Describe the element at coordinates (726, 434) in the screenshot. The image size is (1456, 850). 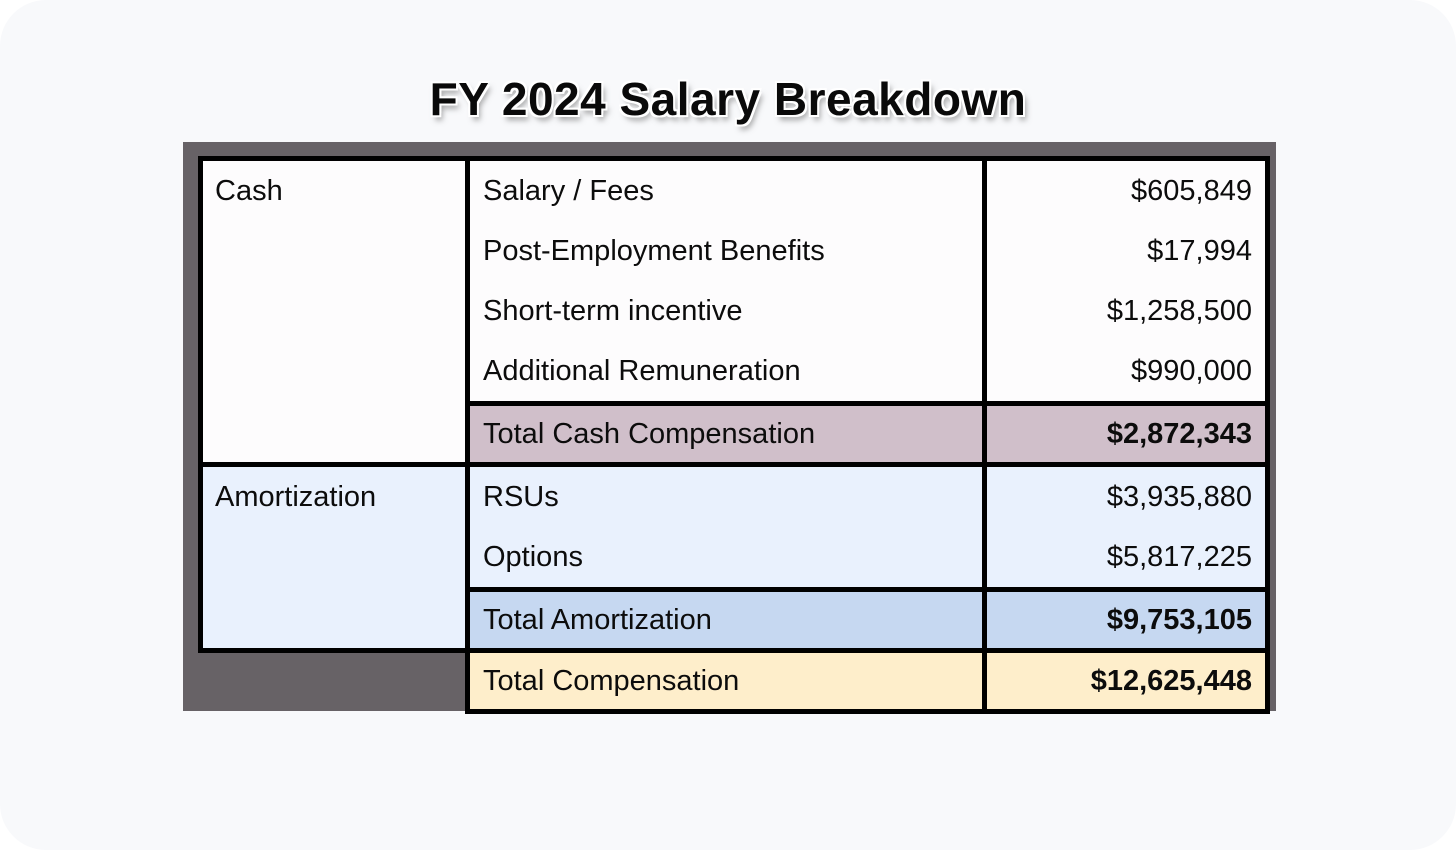
I see `total-cash-label: Total Cash Compensation` at that location.